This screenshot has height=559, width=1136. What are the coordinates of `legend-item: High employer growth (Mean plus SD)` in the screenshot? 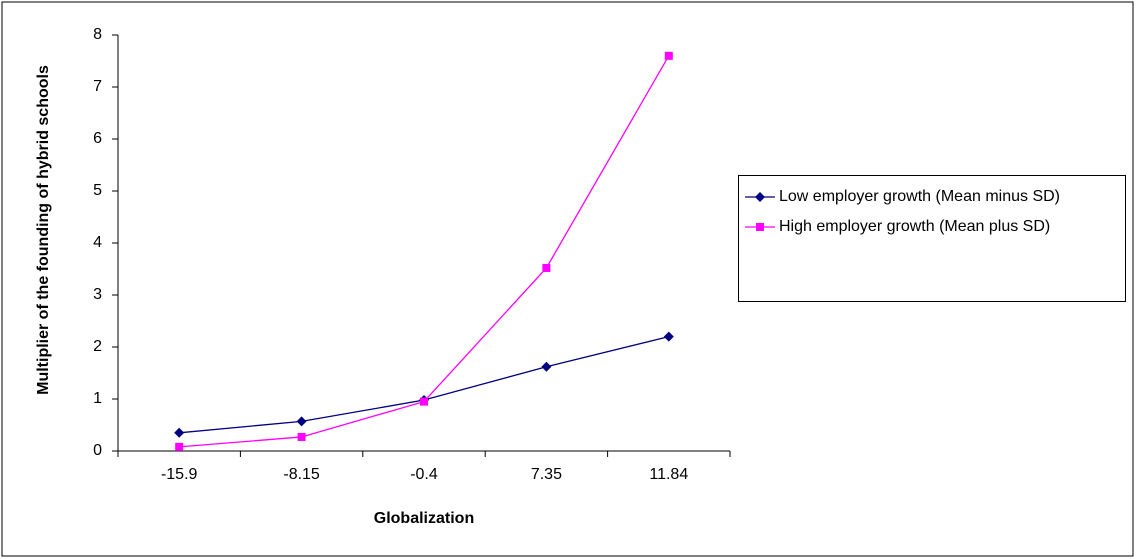 It's located at (932, 227).